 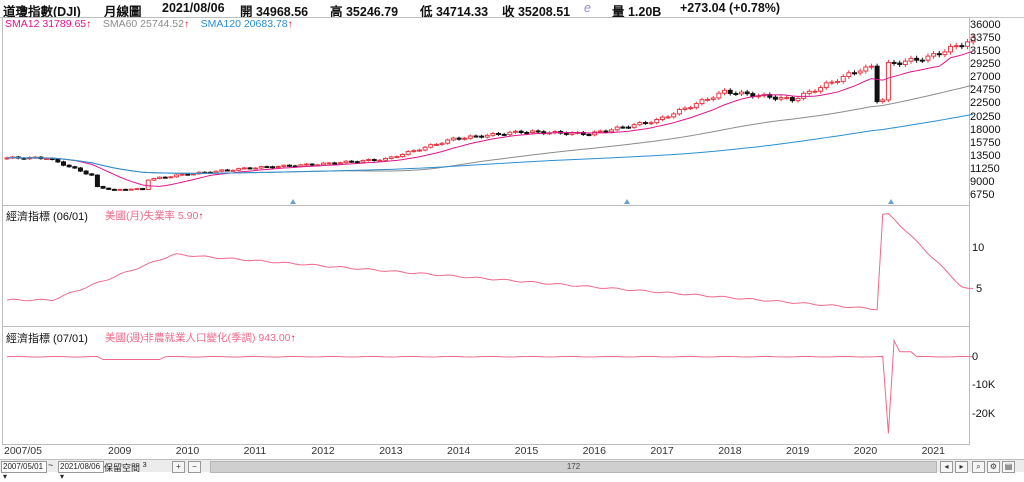 I want to click on start-date-select: 2007/05/01 ▾, so click(x=24, y=471).